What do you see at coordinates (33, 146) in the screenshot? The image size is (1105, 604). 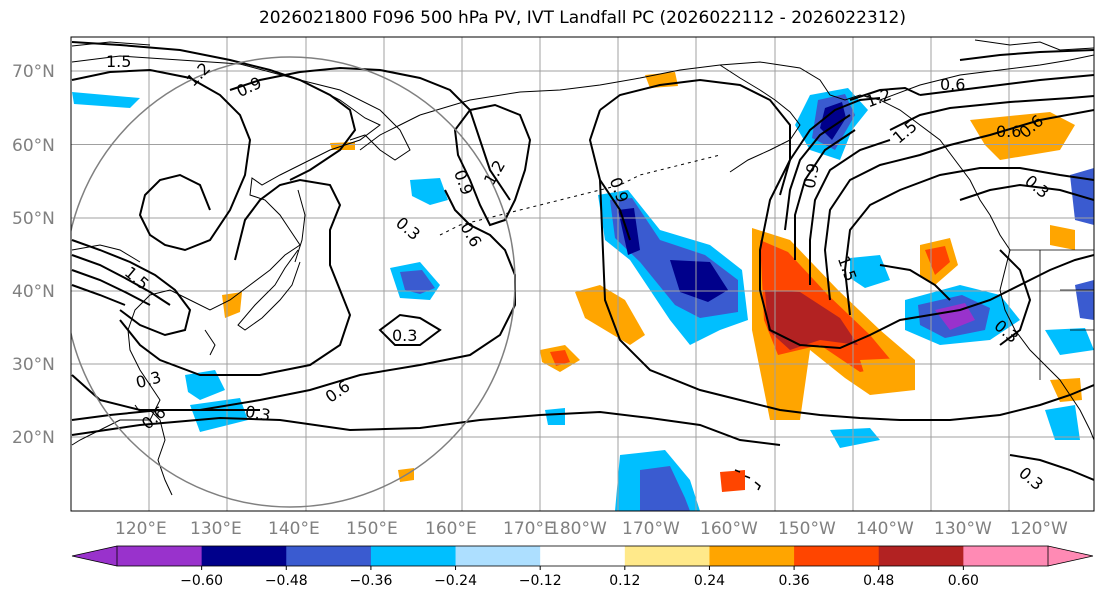 I see `lat-label: 60°N` at bounding box center [33, 146].